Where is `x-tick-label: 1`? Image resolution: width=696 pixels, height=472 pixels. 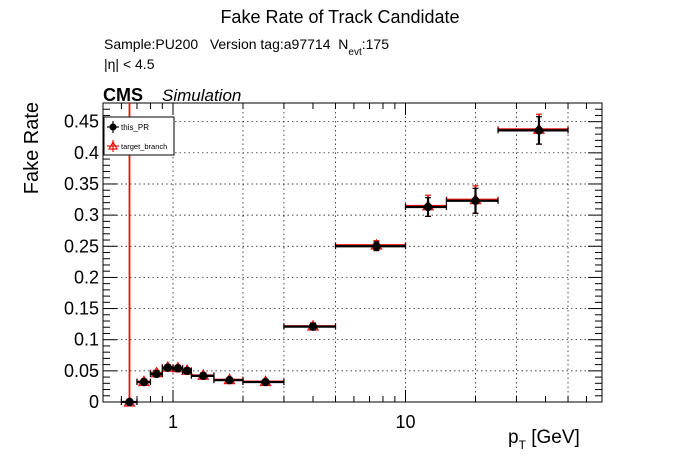
x-tick-label: 1 is located at coordinates (173, 422).